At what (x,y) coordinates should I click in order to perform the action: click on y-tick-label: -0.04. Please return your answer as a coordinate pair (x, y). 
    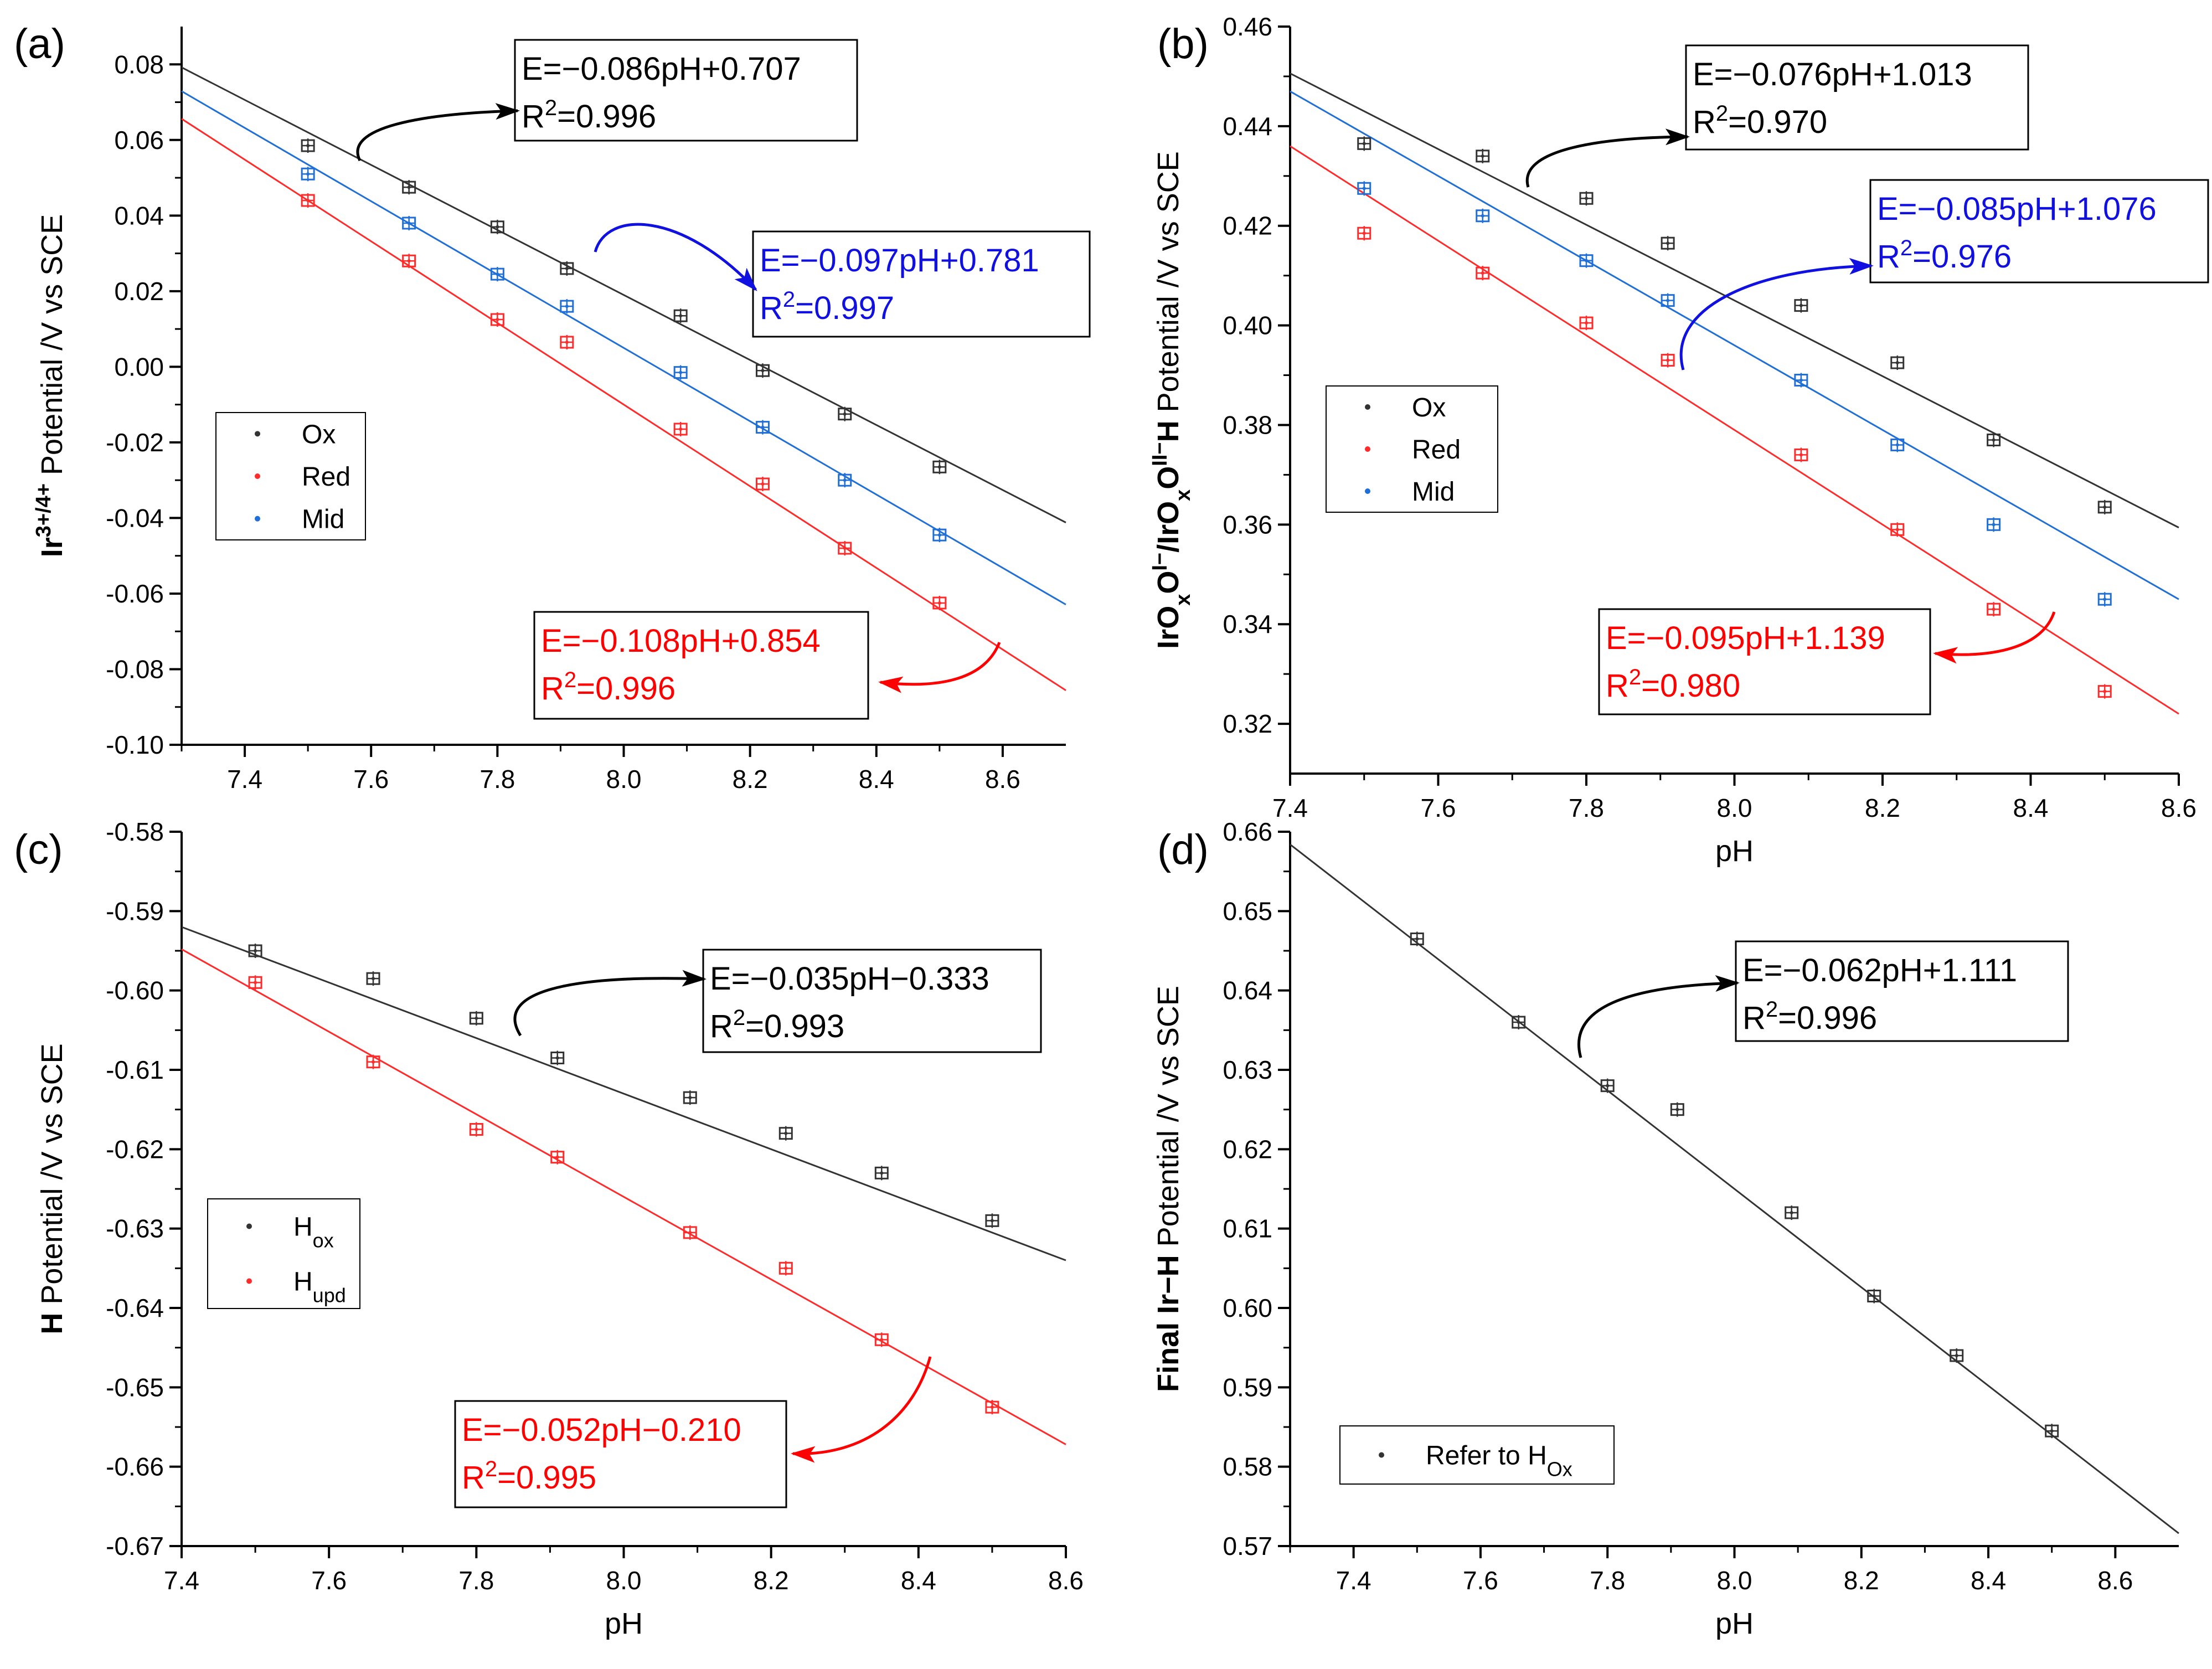
    Looking at the image, I should click on (135, 517).